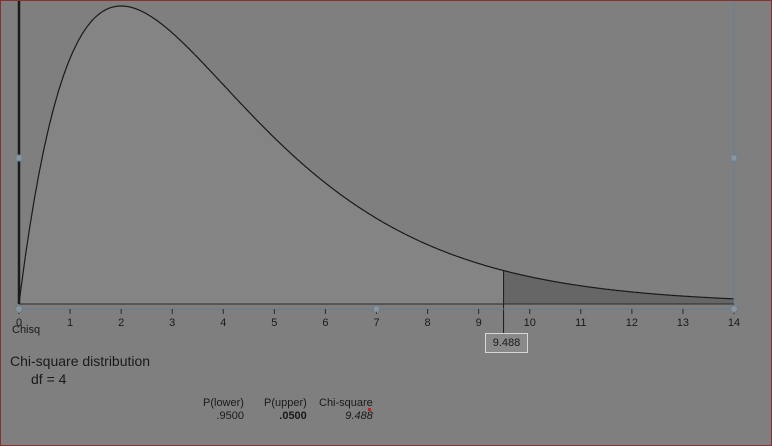  Describe the element at coordinates (19, 309) in the screenshot. I see `axis-left-handle` at that location.